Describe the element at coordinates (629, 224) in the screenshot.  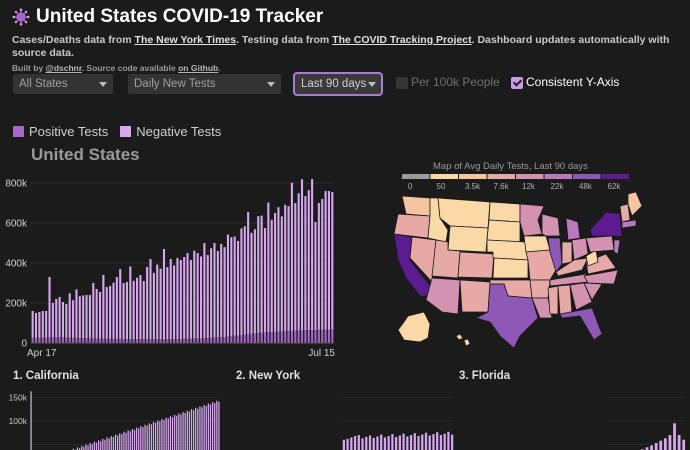
I see `map-state-massachusetts` at that location.